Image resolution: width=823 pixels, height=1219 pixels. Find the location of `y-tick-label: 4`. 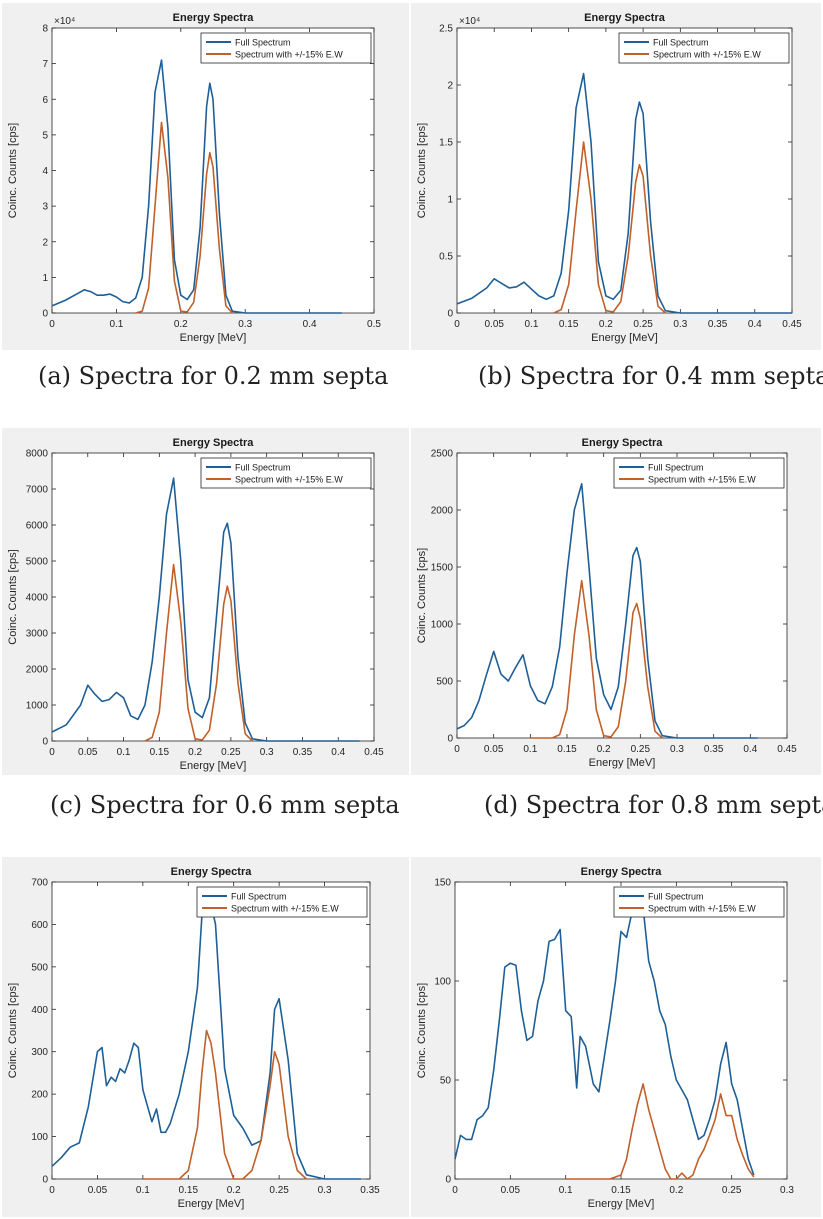

y-tick-label: 4 is located at coordinates (45, 171).